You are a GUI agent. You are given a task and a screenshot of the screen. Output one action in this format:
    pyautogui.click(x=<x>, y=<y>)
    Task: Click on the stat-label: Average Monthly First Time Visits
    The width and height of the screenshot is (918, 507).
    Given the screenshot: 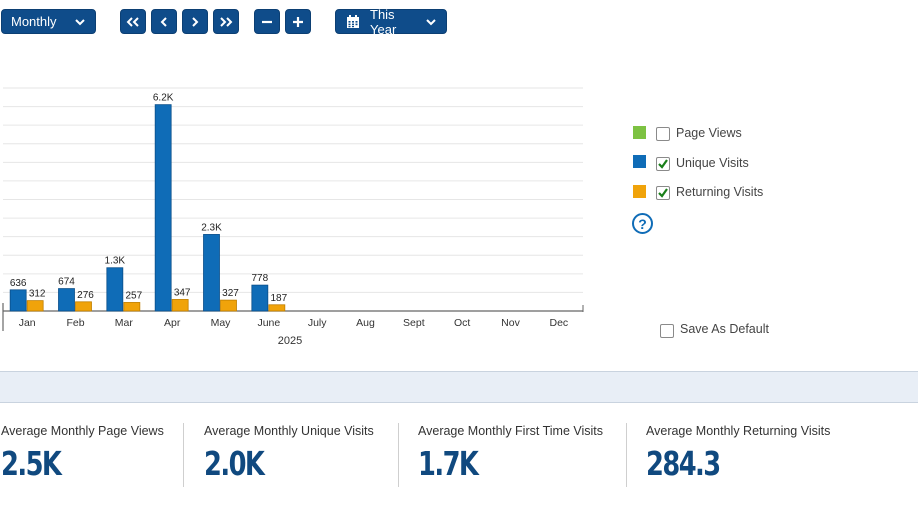 What is the action you would take?
    pyautogui.click(x=511, y=431)
    